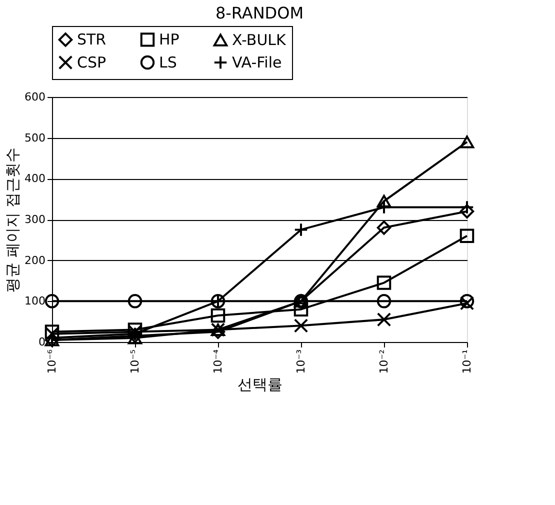 Image resolution: width=555 pixels, height=505 pixels. What do you see at coordinates (35, 137) in the screenshot?
I see `y-tick-label: 500` at bounding box center [35, 137].